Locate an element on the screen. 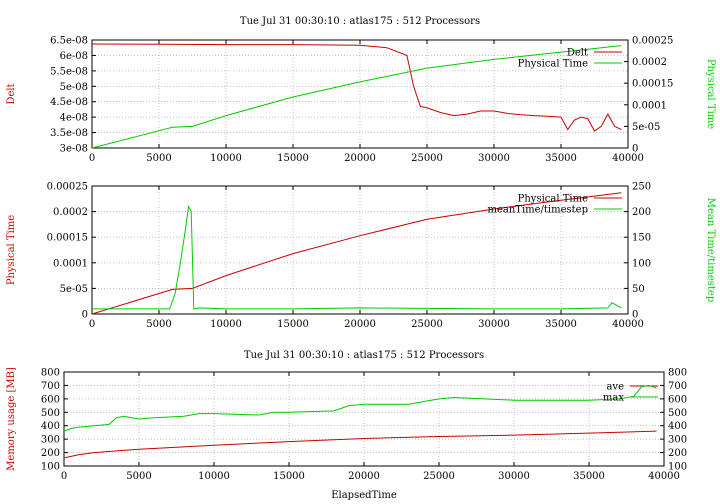  legend-entry-label: max is located at coordinates (613, 398).